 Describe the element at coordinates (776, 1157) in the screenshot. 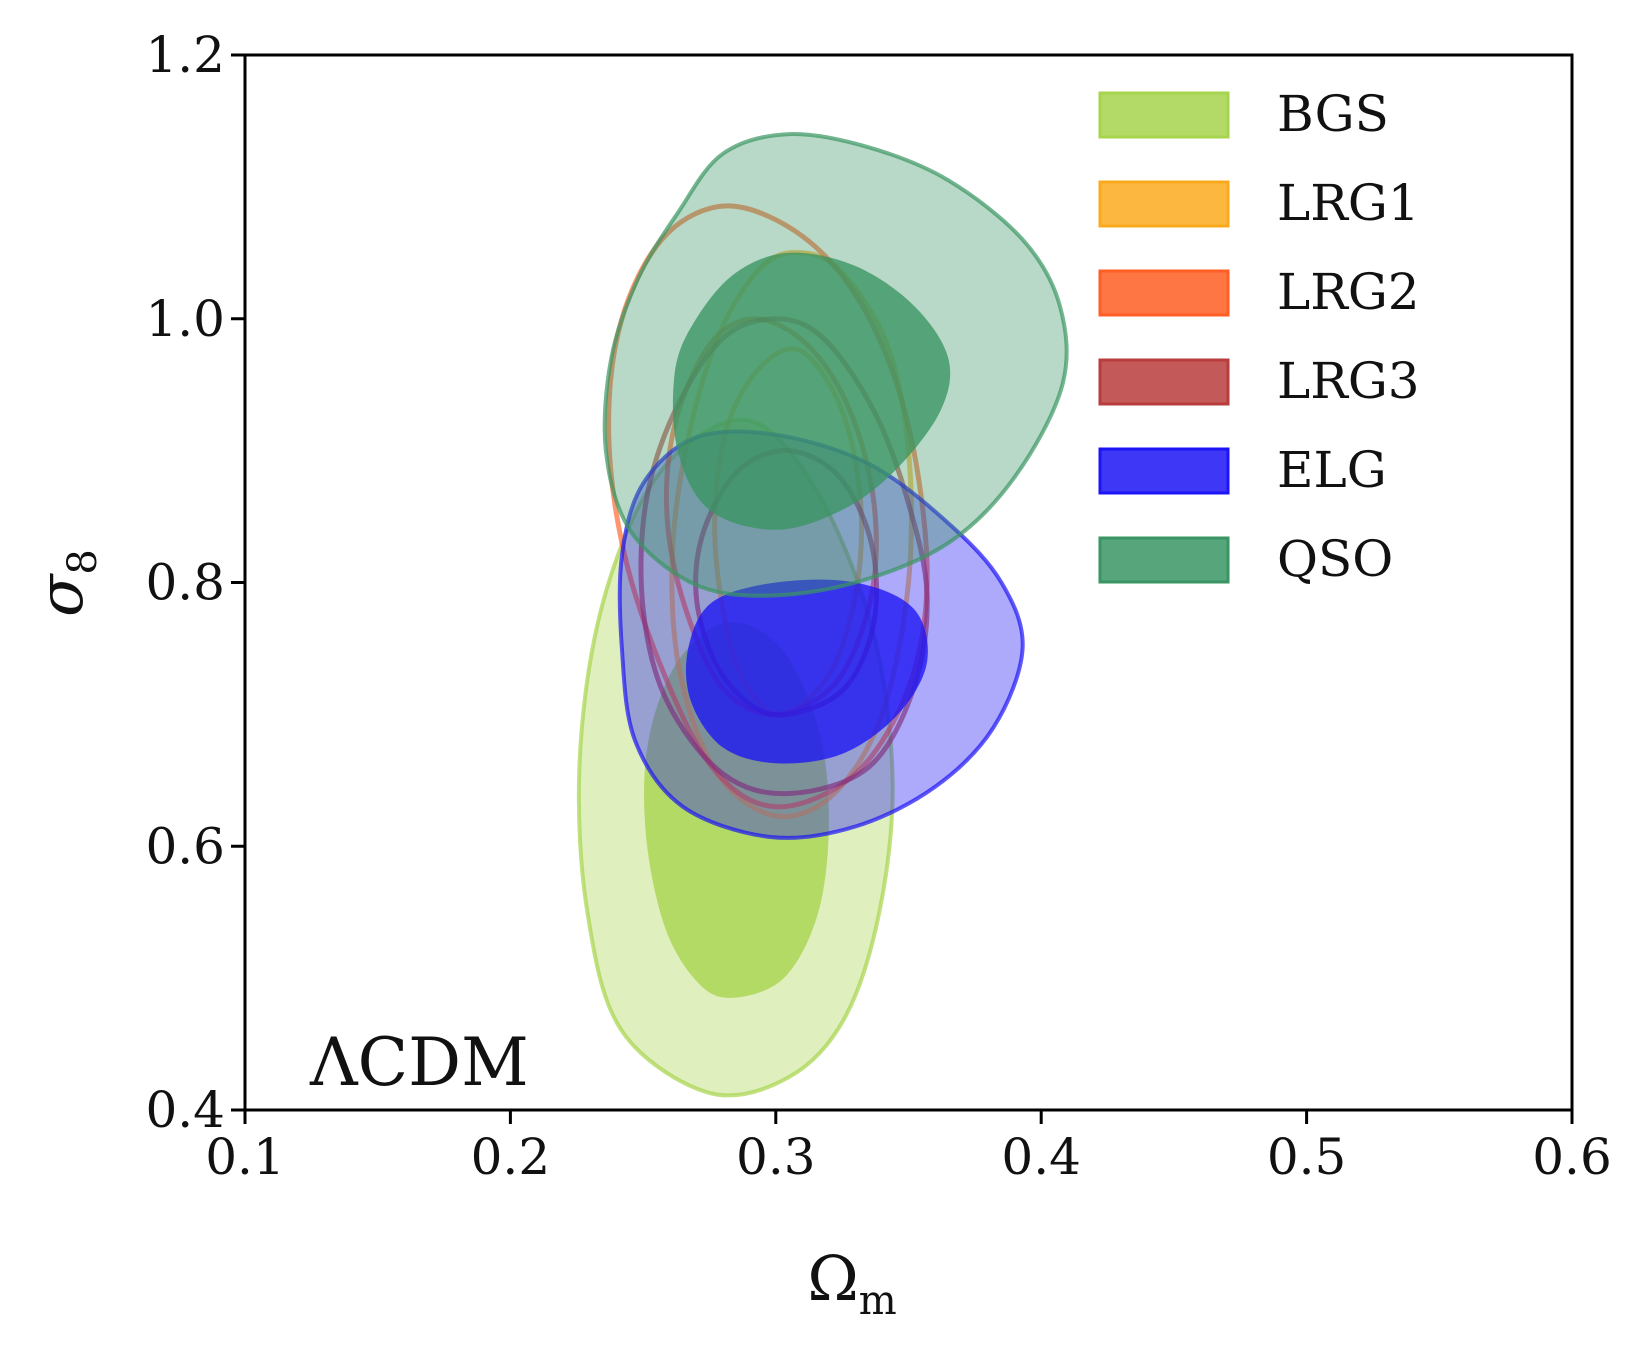

I see `x-tick-label: 0.3` at that location.